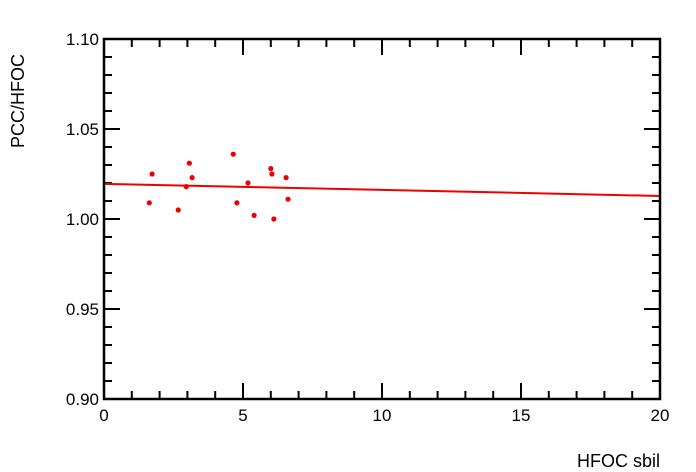 The width and height of the screenshot is (696, 472). I want to click on fit-line, so click(382, 189).